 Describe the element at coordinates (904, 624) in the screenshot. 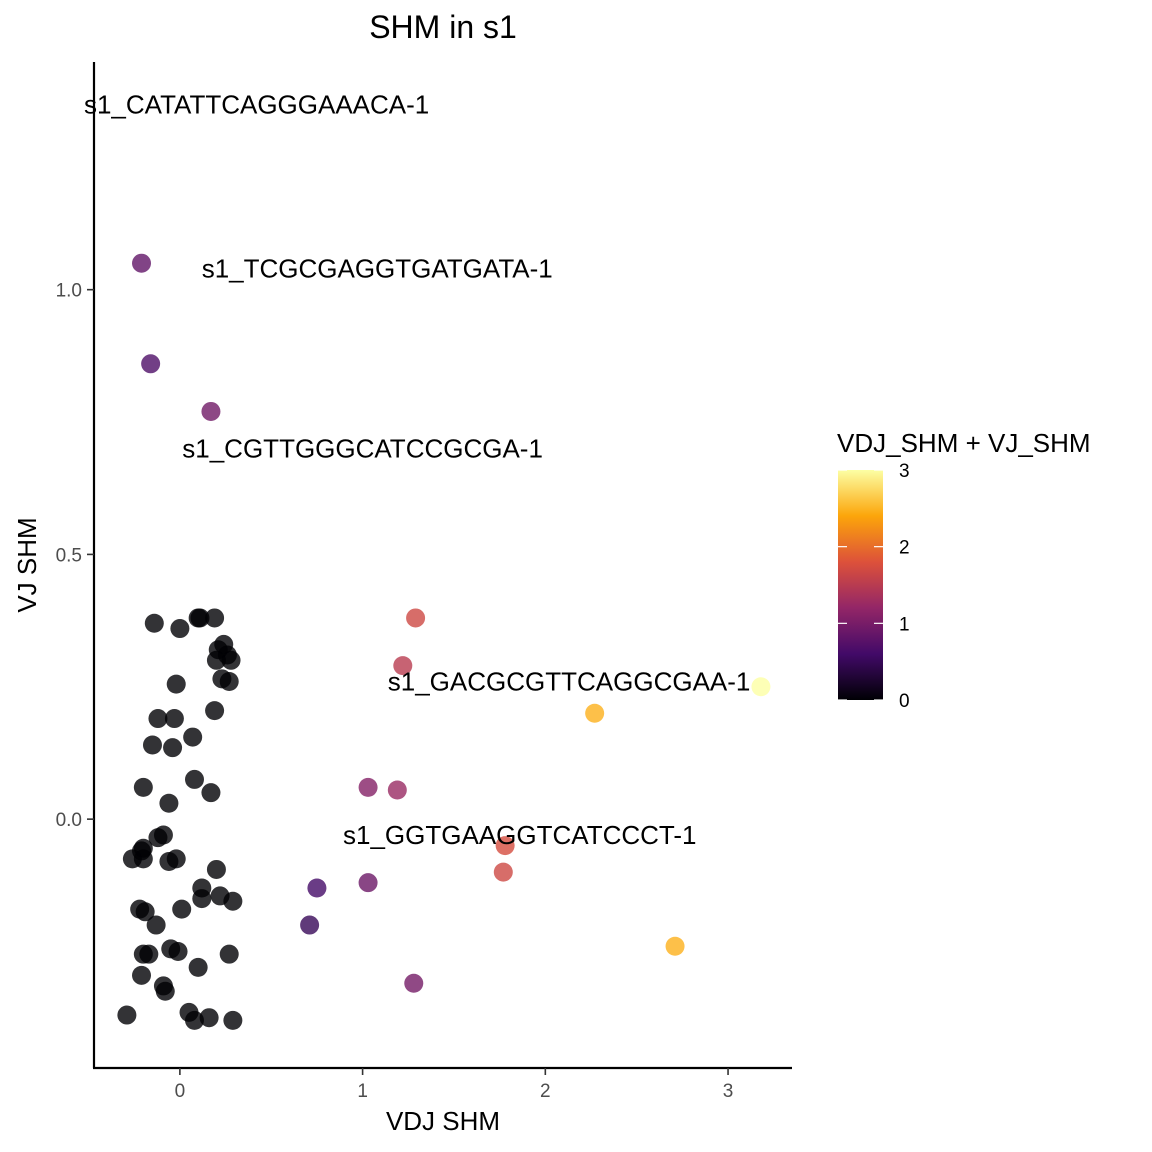

I see `legend-tick-label: 1` at that location.